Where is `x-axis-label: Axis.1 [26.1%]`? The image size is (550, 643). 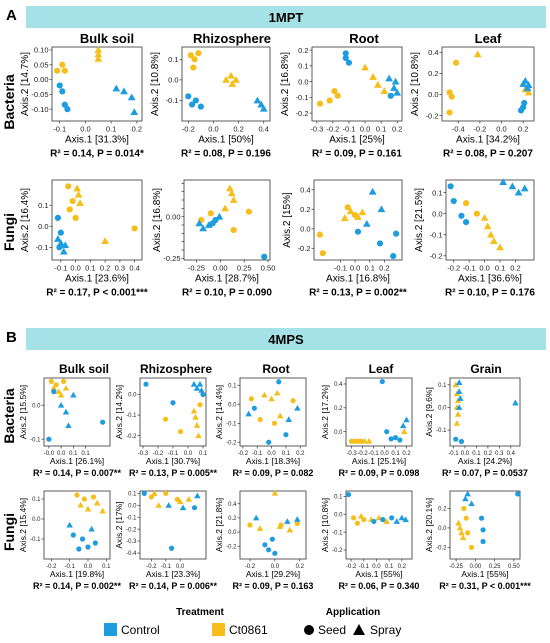 x-axis-label: Axis.1 [26.1%] is located at coordinates (77, 461).